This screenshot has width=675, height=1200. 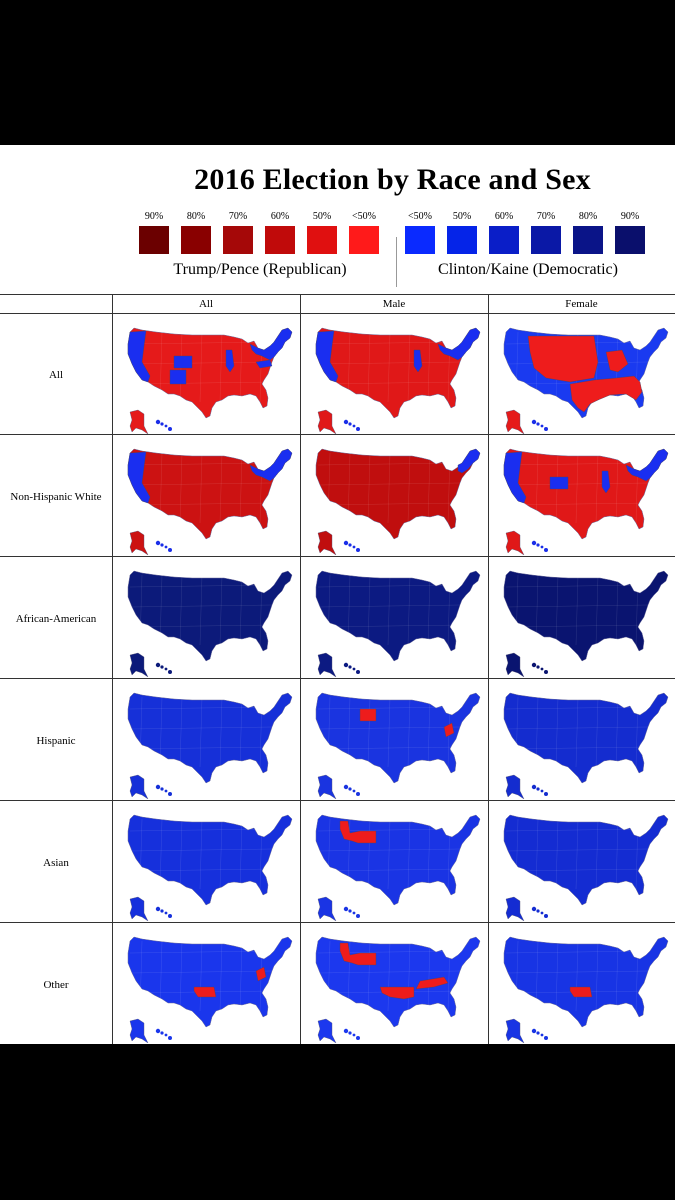 What do you see at coordinates (398, 867) in the screenshot?
I see `map-asian-male` at bounding box center [398, 867].